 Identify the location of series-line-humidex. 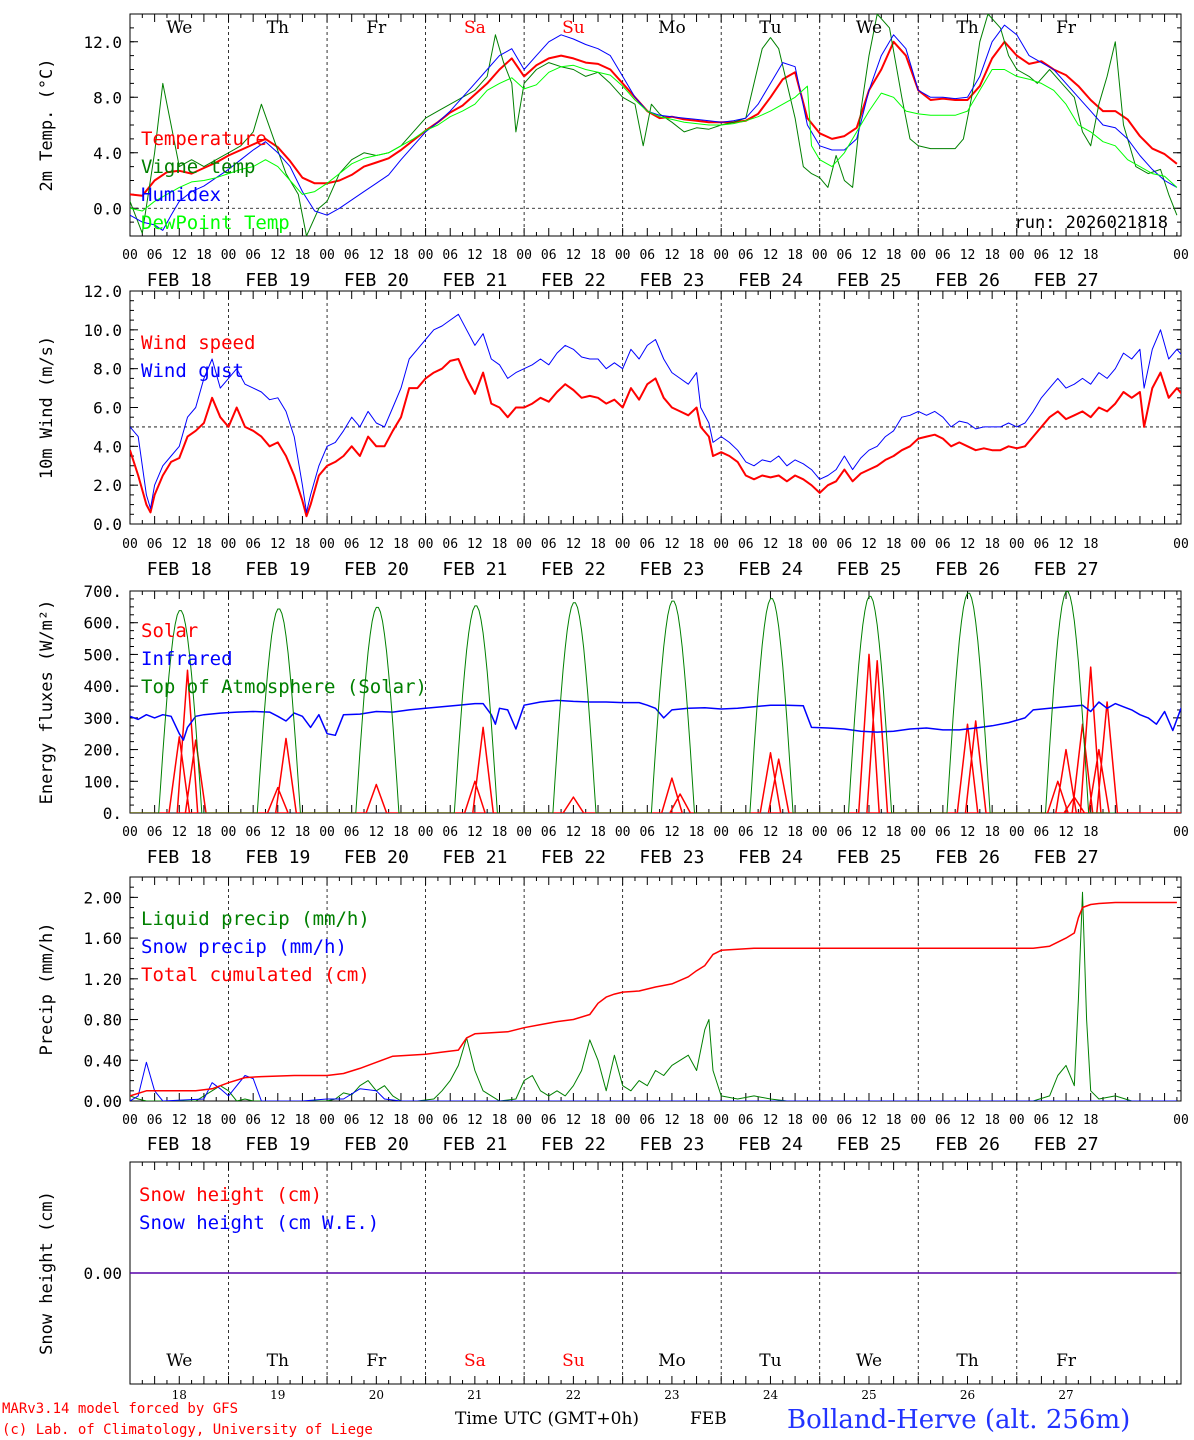
(654, 127).